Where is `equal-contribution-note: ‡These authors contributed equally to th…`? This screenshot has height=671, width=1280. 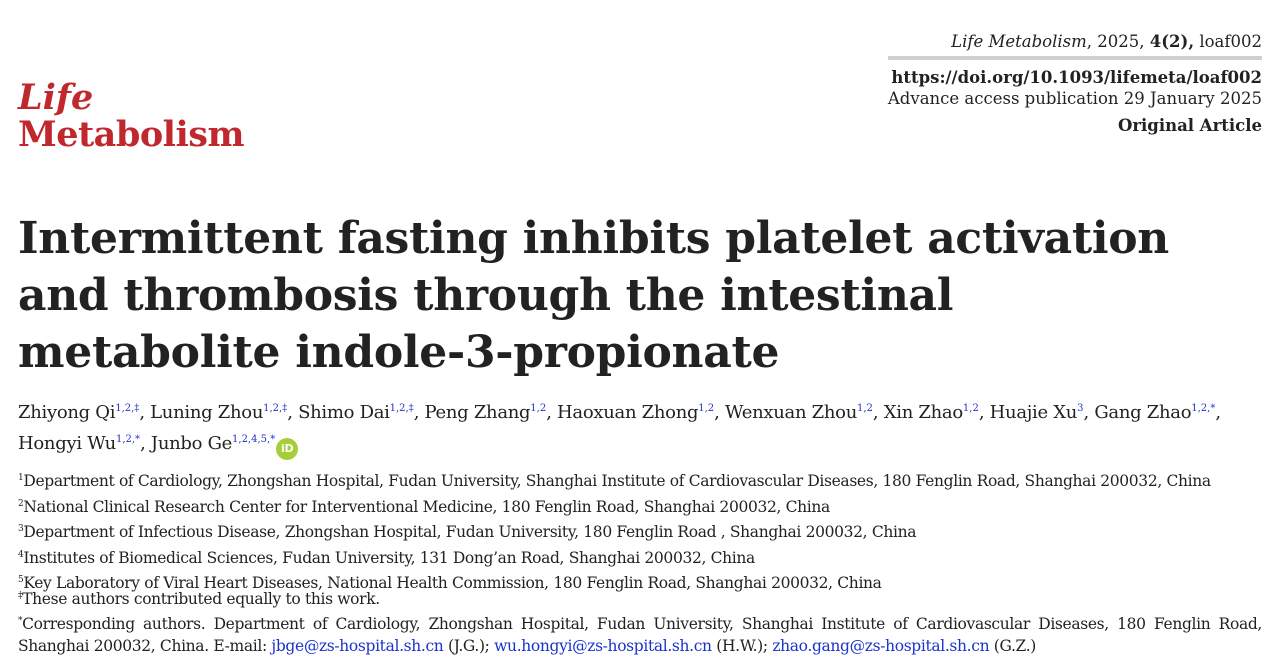 equal-contribution-note: ‡These authors contributed equally to th… is located at coordinates (640, 597).